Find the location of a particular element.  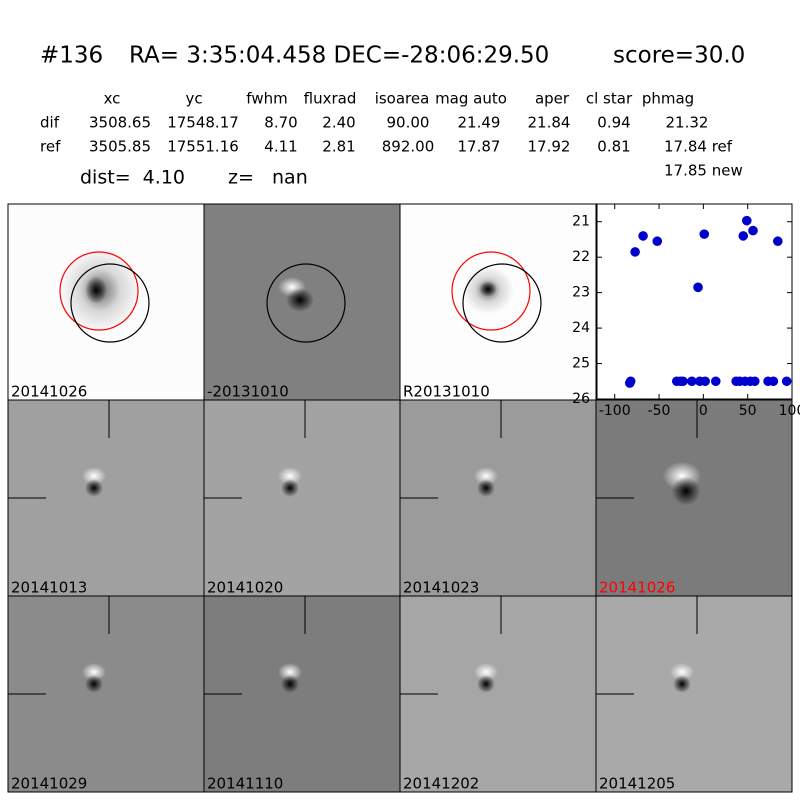

table-cell: 0.94 is located at coordinates (613, 123).